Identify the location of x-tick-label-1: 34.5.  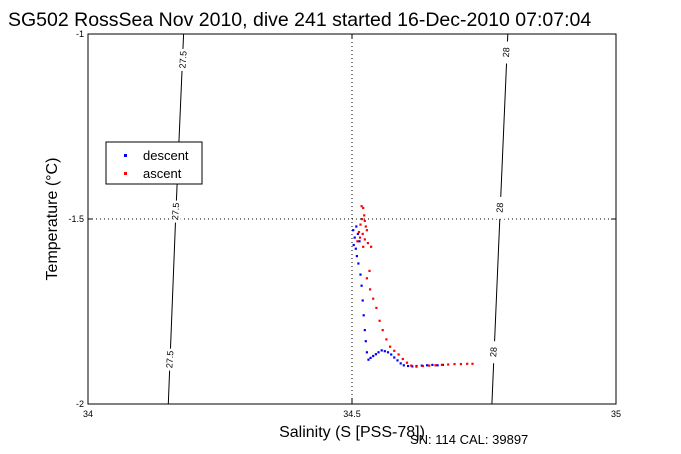
(352, 414).